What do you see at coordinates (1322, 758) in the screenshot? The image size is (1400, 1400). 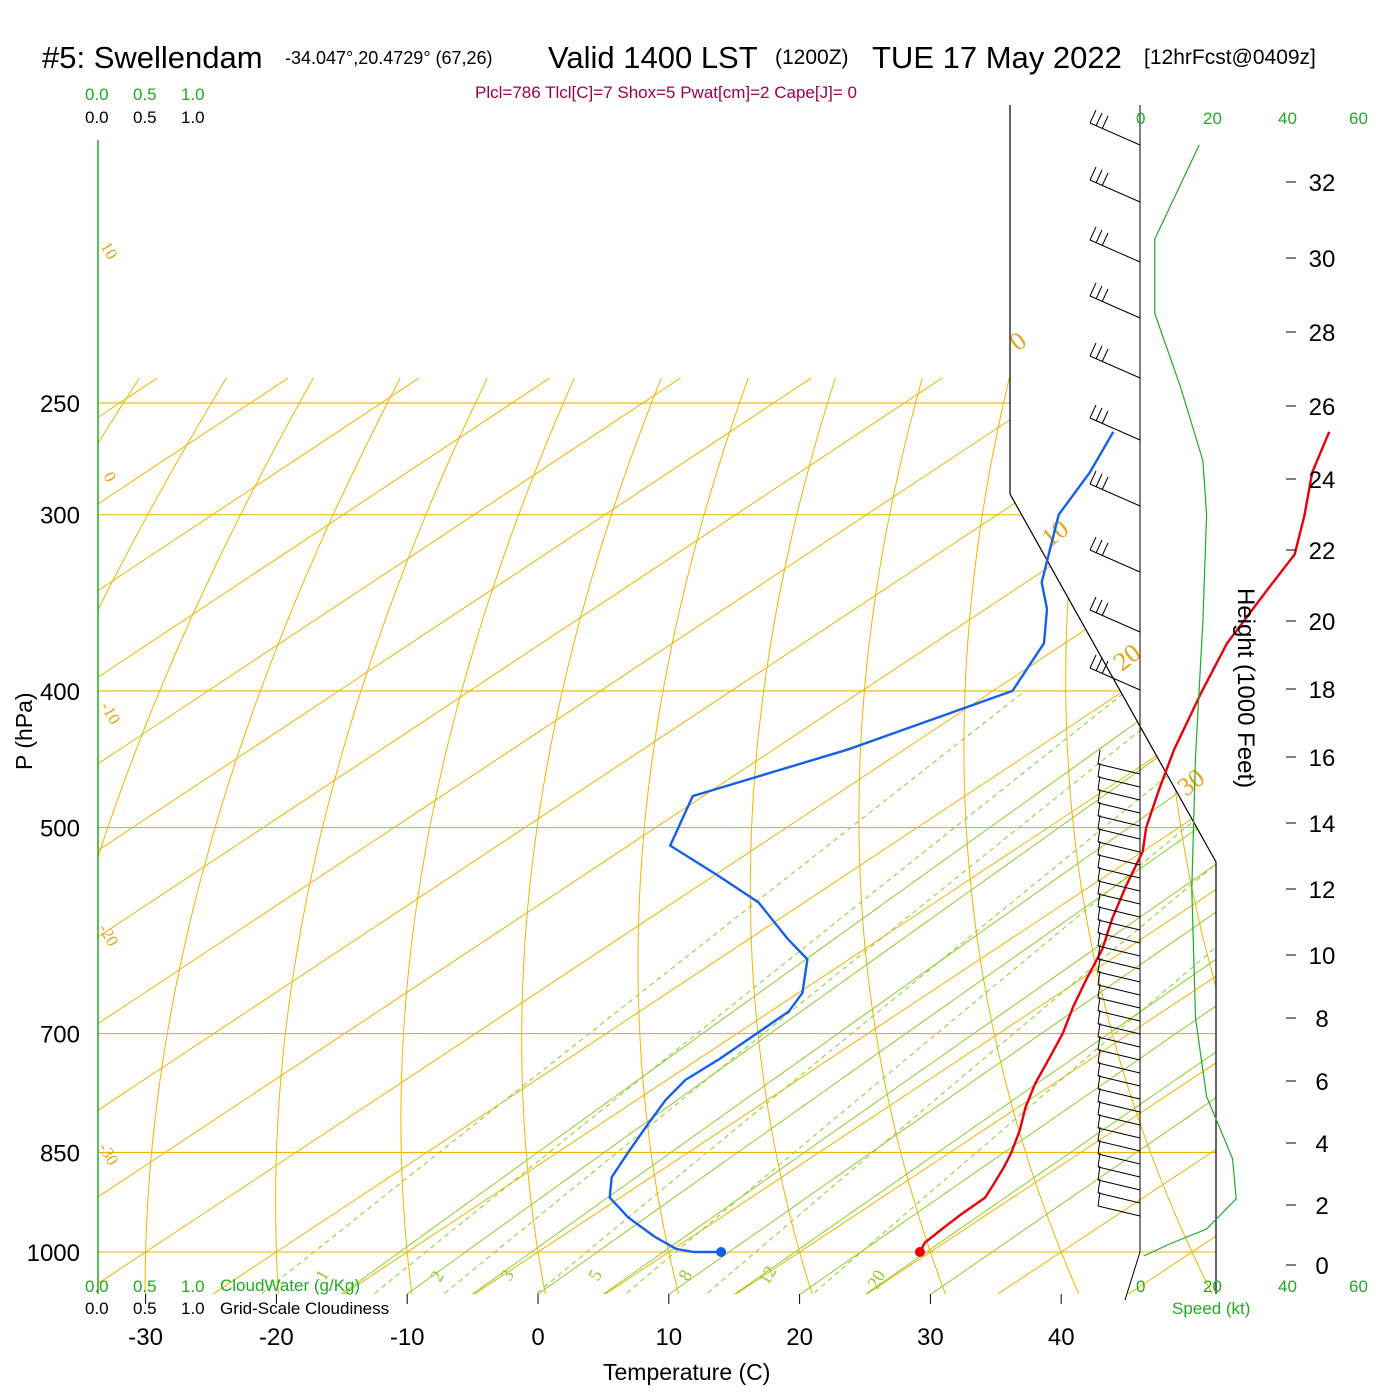 I see `height-tick-label: 16` at bounding box center [1322, 758].